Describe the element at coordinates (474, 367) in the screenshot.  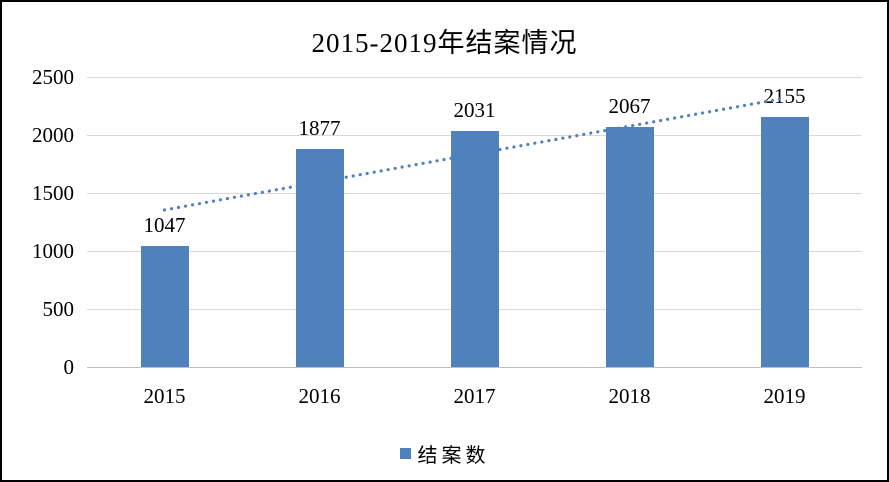
I see `x-axis-line` at that location.